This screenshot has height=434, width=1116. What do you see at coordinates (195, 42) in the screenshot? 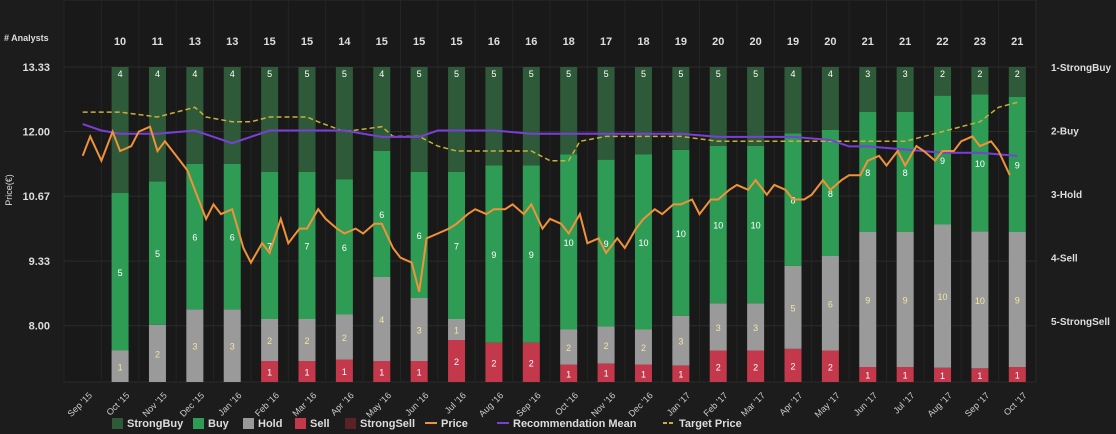
I see `analyst-count: 13` at bounding box center [195, 42].